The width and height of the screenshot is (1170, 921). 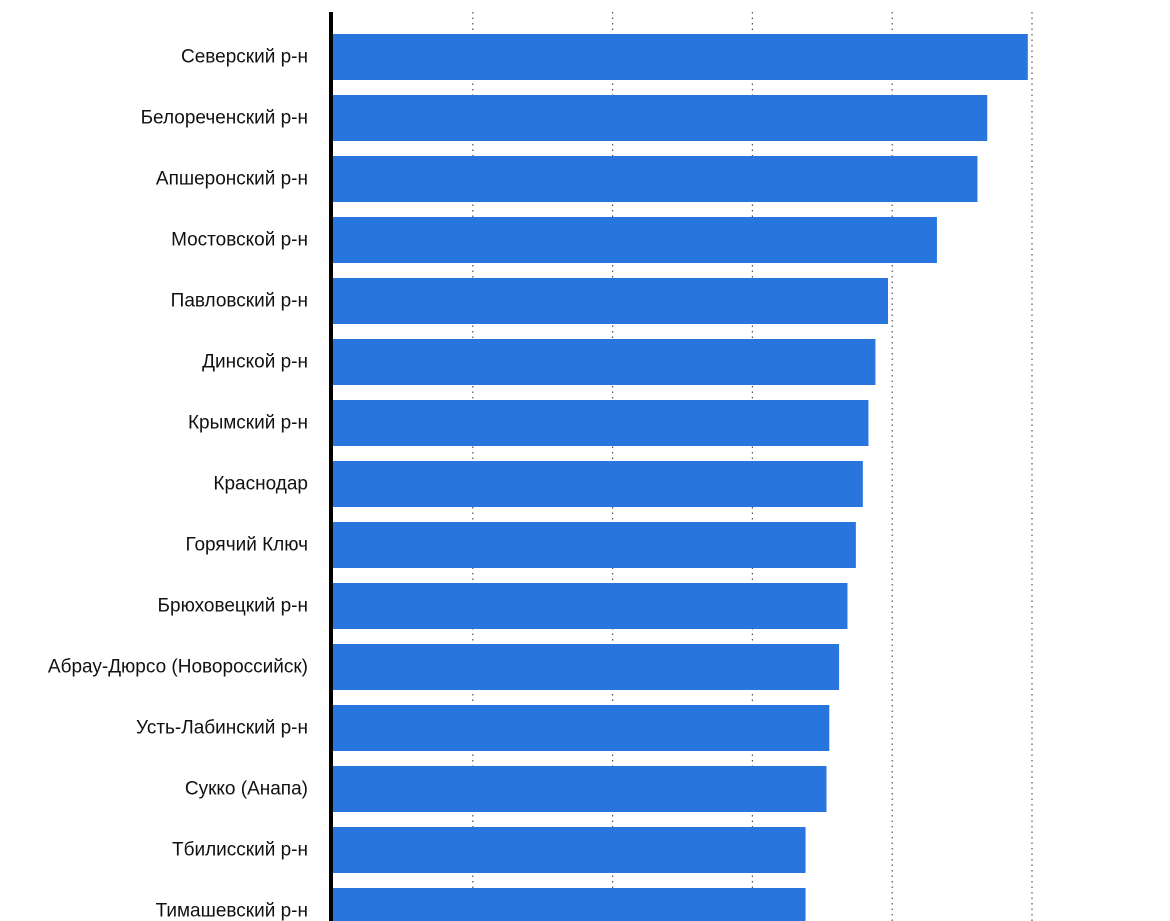 I want to click on category-label: Тбилисский р-н, so click(x=240, y=850).